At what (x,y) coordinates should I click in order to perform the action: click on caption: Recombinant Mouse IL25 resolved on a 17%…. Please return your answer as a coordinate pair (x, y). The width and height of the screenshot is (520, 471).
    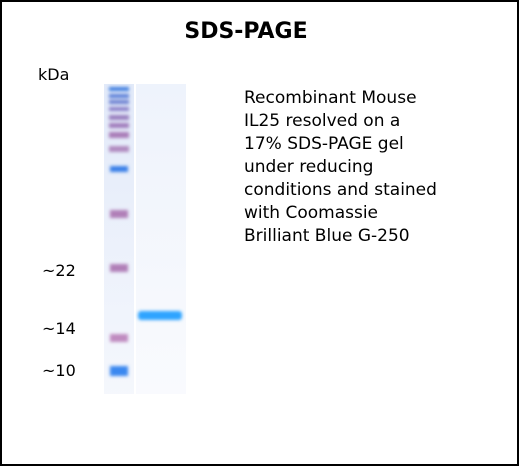
    Looking at the image, I should click on (340, 167).